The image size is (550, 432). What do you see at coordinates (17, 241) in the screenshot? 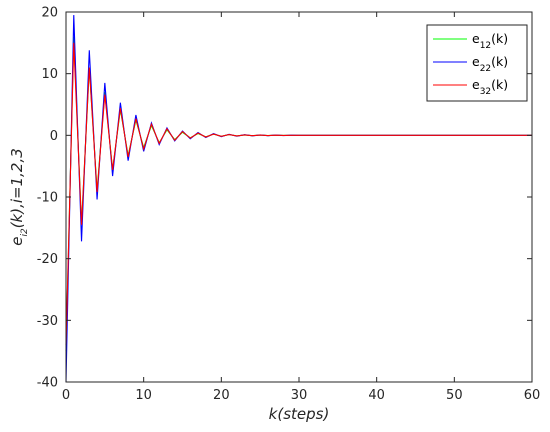
I see `y-axis-label-base: e` at bounding box center [17, 241].